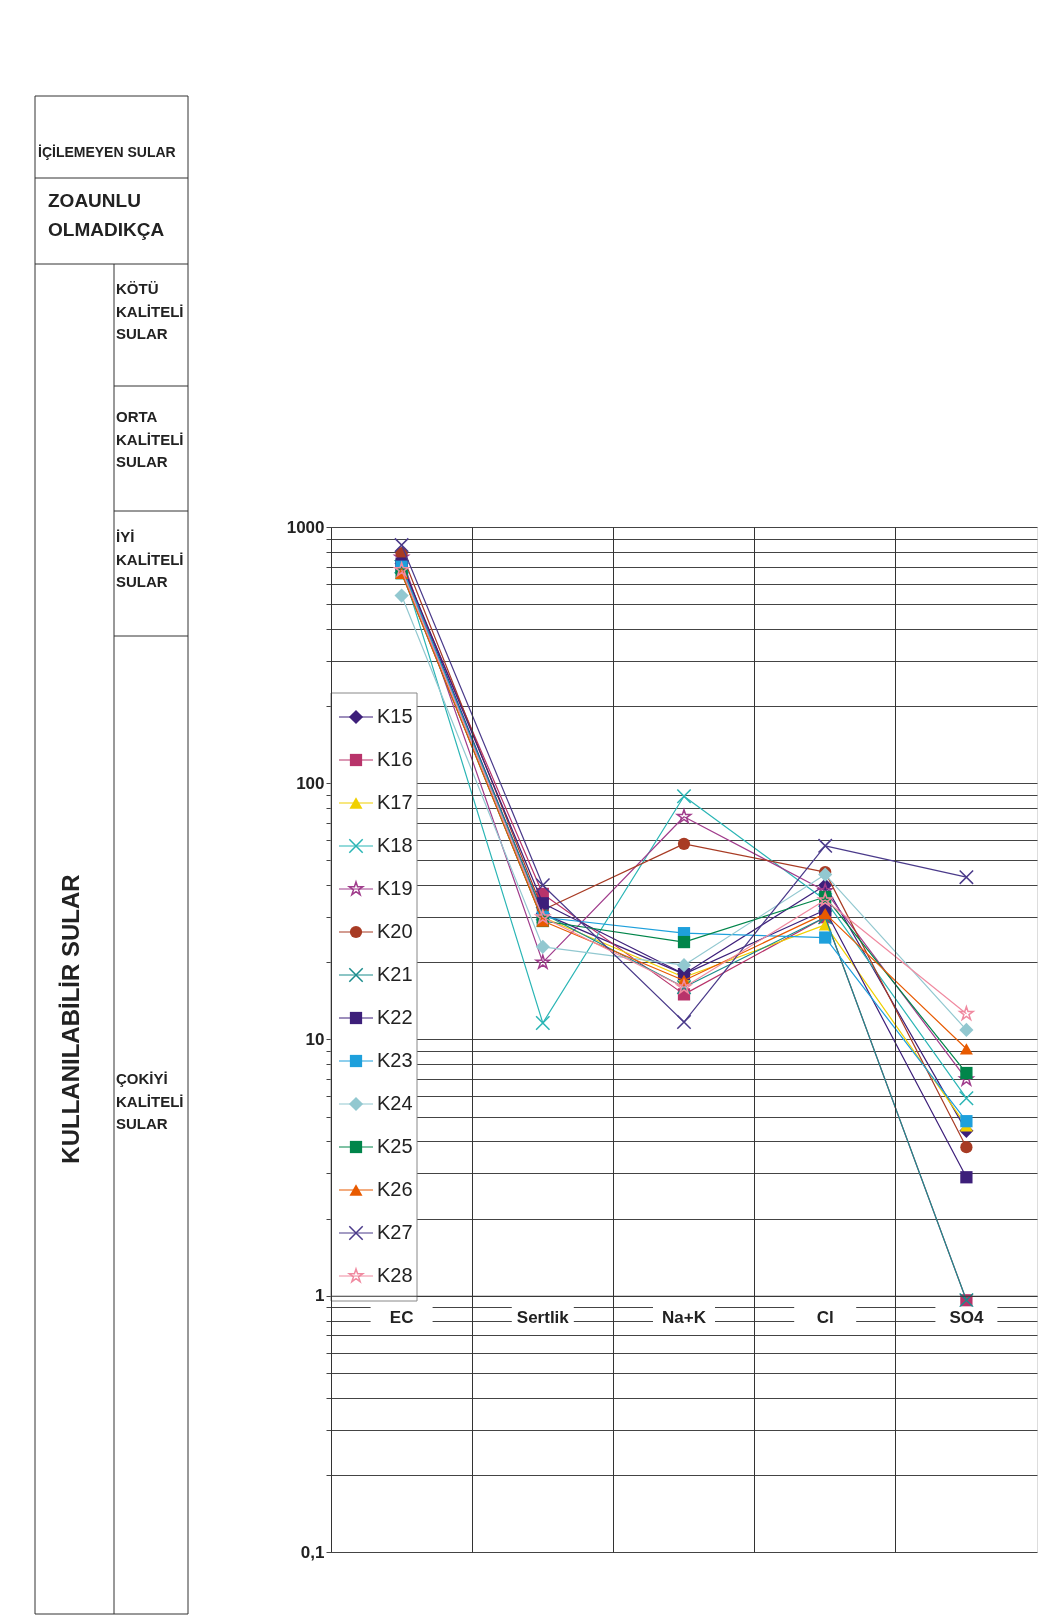  I want to click on text: ORTA KALİTELİ SULAR, so click(150, 439).